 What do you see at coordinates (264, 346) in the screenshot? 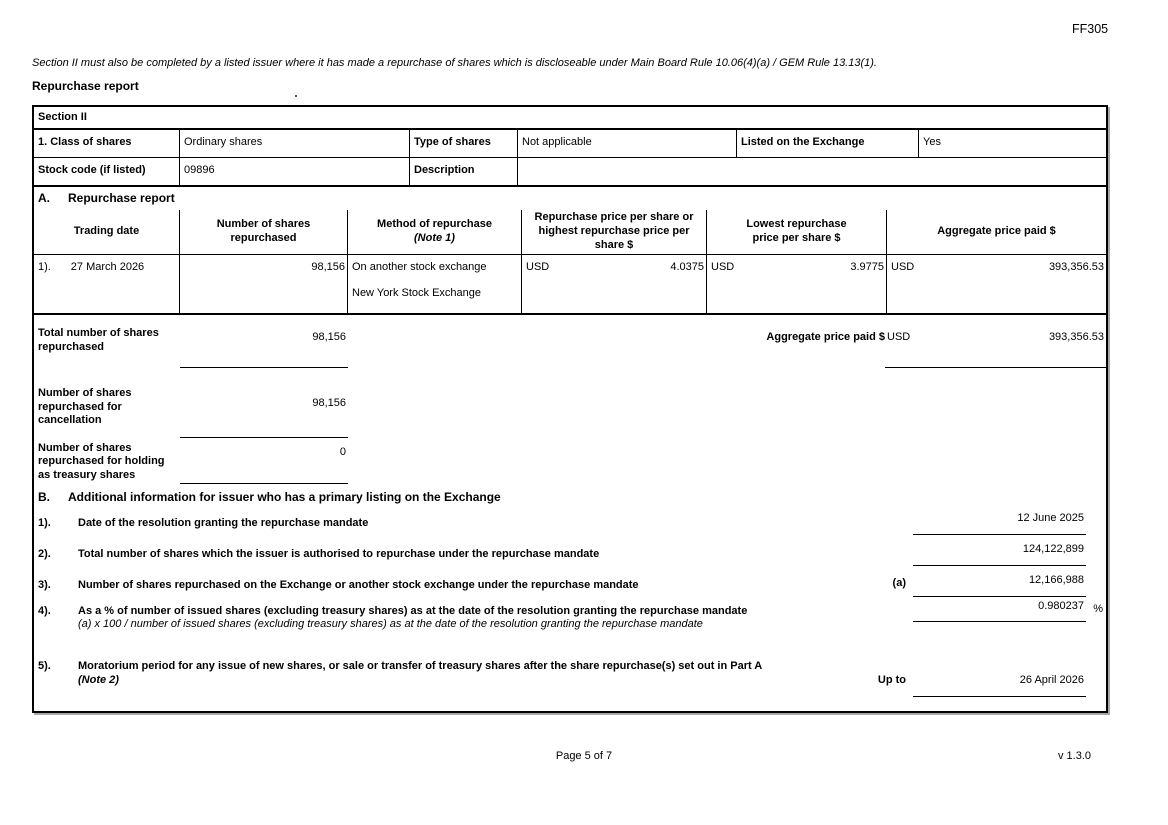
I see `total-shares-value: 98,156` at bounding box center [264, 346].